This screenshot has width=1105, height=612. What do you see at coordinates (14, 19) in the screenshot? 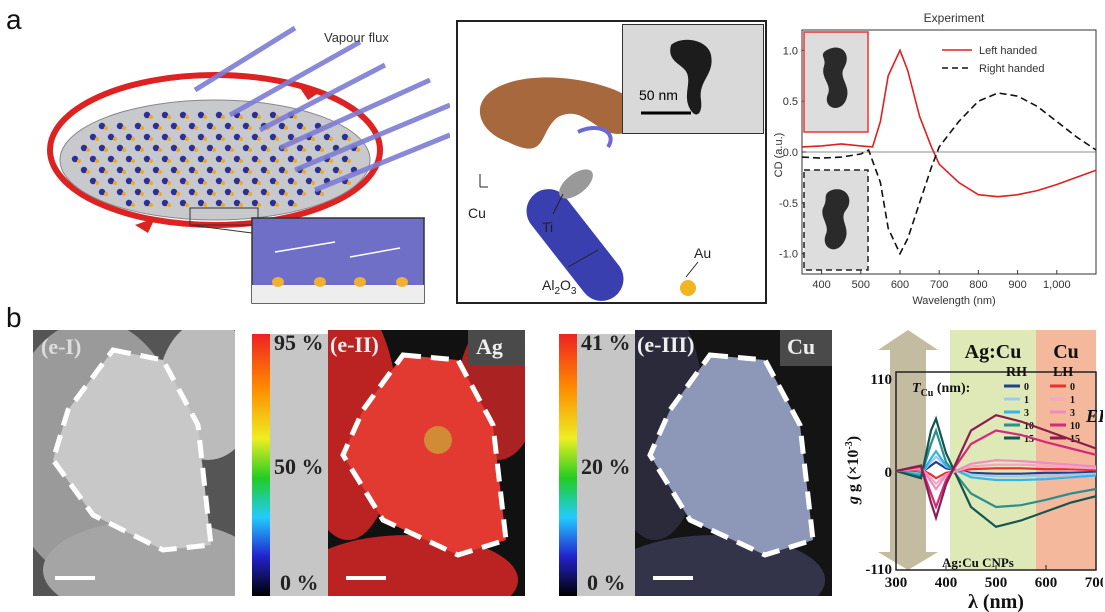
I see `panel-label-a: a` at bounding box center [14, 19].